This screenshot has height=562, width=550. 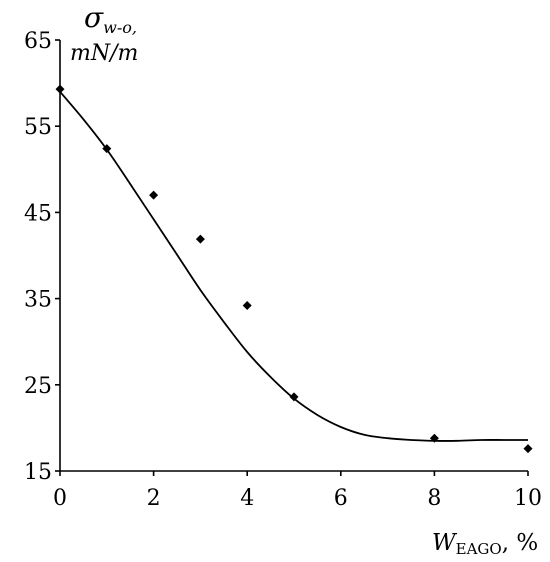 What do you see at coordinates (445, 543) in the screenshot?
I see `x-axis-symbol: W` at bounding box center [445, 543].